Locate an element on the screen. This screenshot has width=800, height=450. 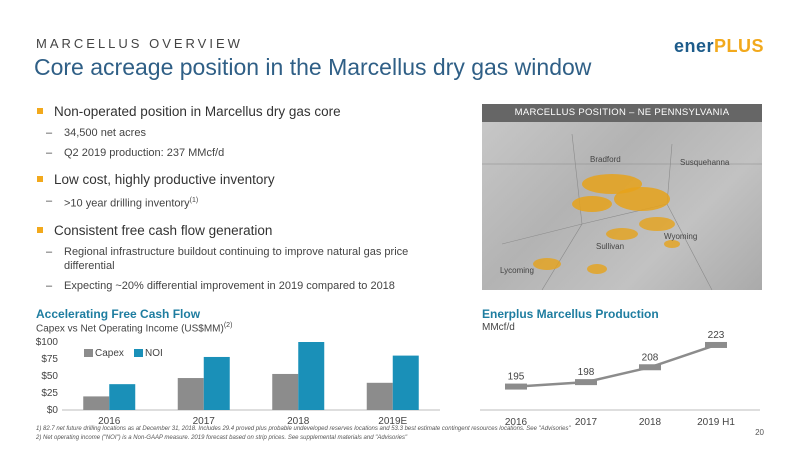
data-label: 208 is located at coordinates (650, 357).